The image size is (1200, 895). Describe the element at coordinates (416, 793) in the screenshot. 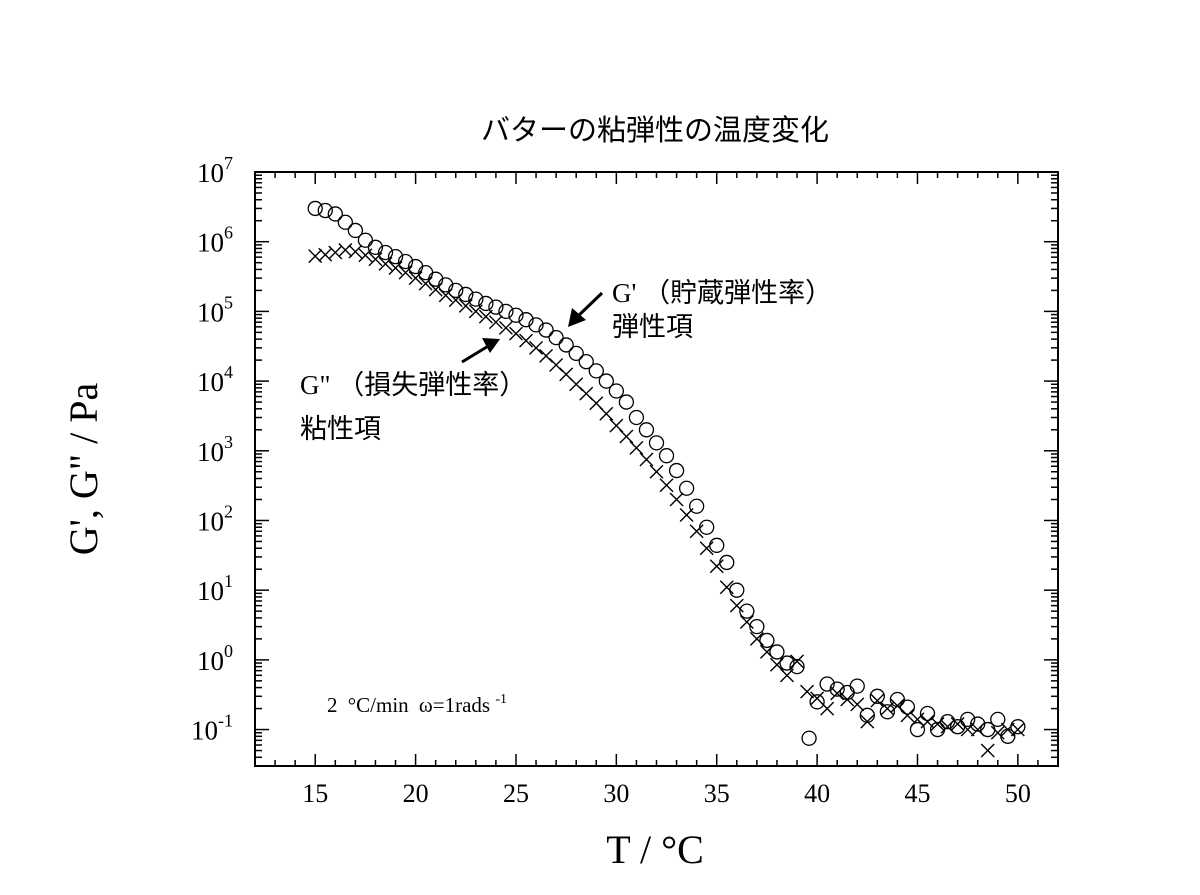

I see `x-tick-label: 20` at that location.